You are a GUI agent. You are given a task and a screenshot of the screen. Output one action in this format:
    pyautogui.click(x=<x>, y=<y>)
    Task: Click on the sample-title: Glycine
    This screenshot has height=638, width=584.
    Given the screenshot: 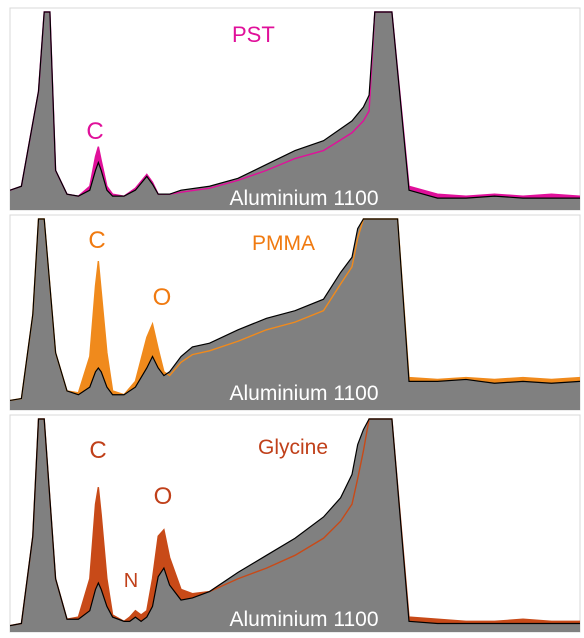 What is the action you would take?
    pyautogui.click(x=293, y=447)
    